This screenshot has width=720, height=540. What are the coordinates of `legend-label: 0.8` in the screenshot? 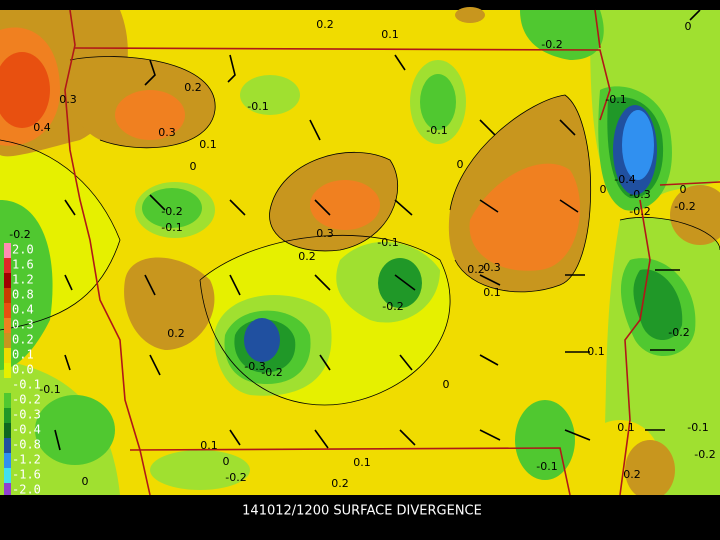 It's located at (23, 295).